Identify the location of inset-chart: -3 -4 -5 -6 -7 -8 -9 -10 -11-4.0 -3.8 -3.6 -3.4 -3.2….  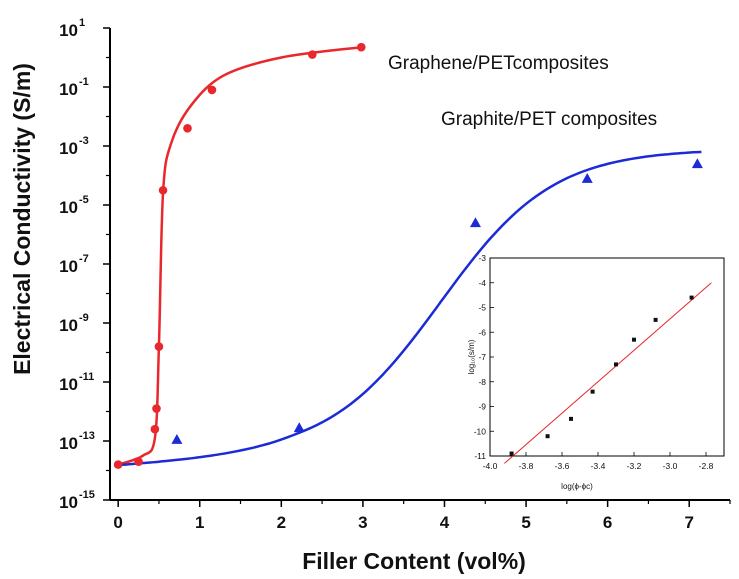
(596, 372).